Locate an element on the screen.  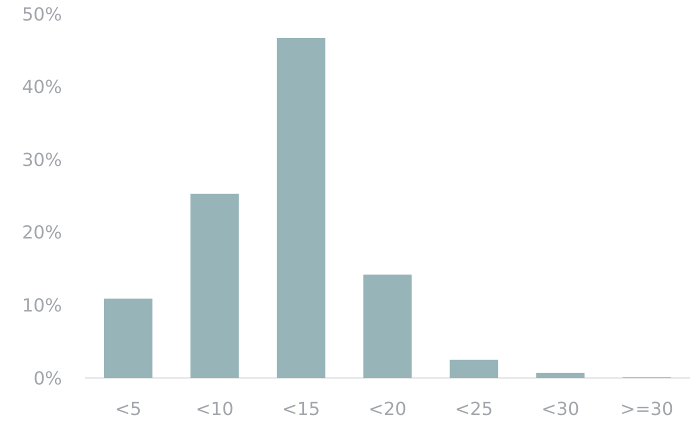
y-tick-label: 0% is located at coordinates (47, 379).